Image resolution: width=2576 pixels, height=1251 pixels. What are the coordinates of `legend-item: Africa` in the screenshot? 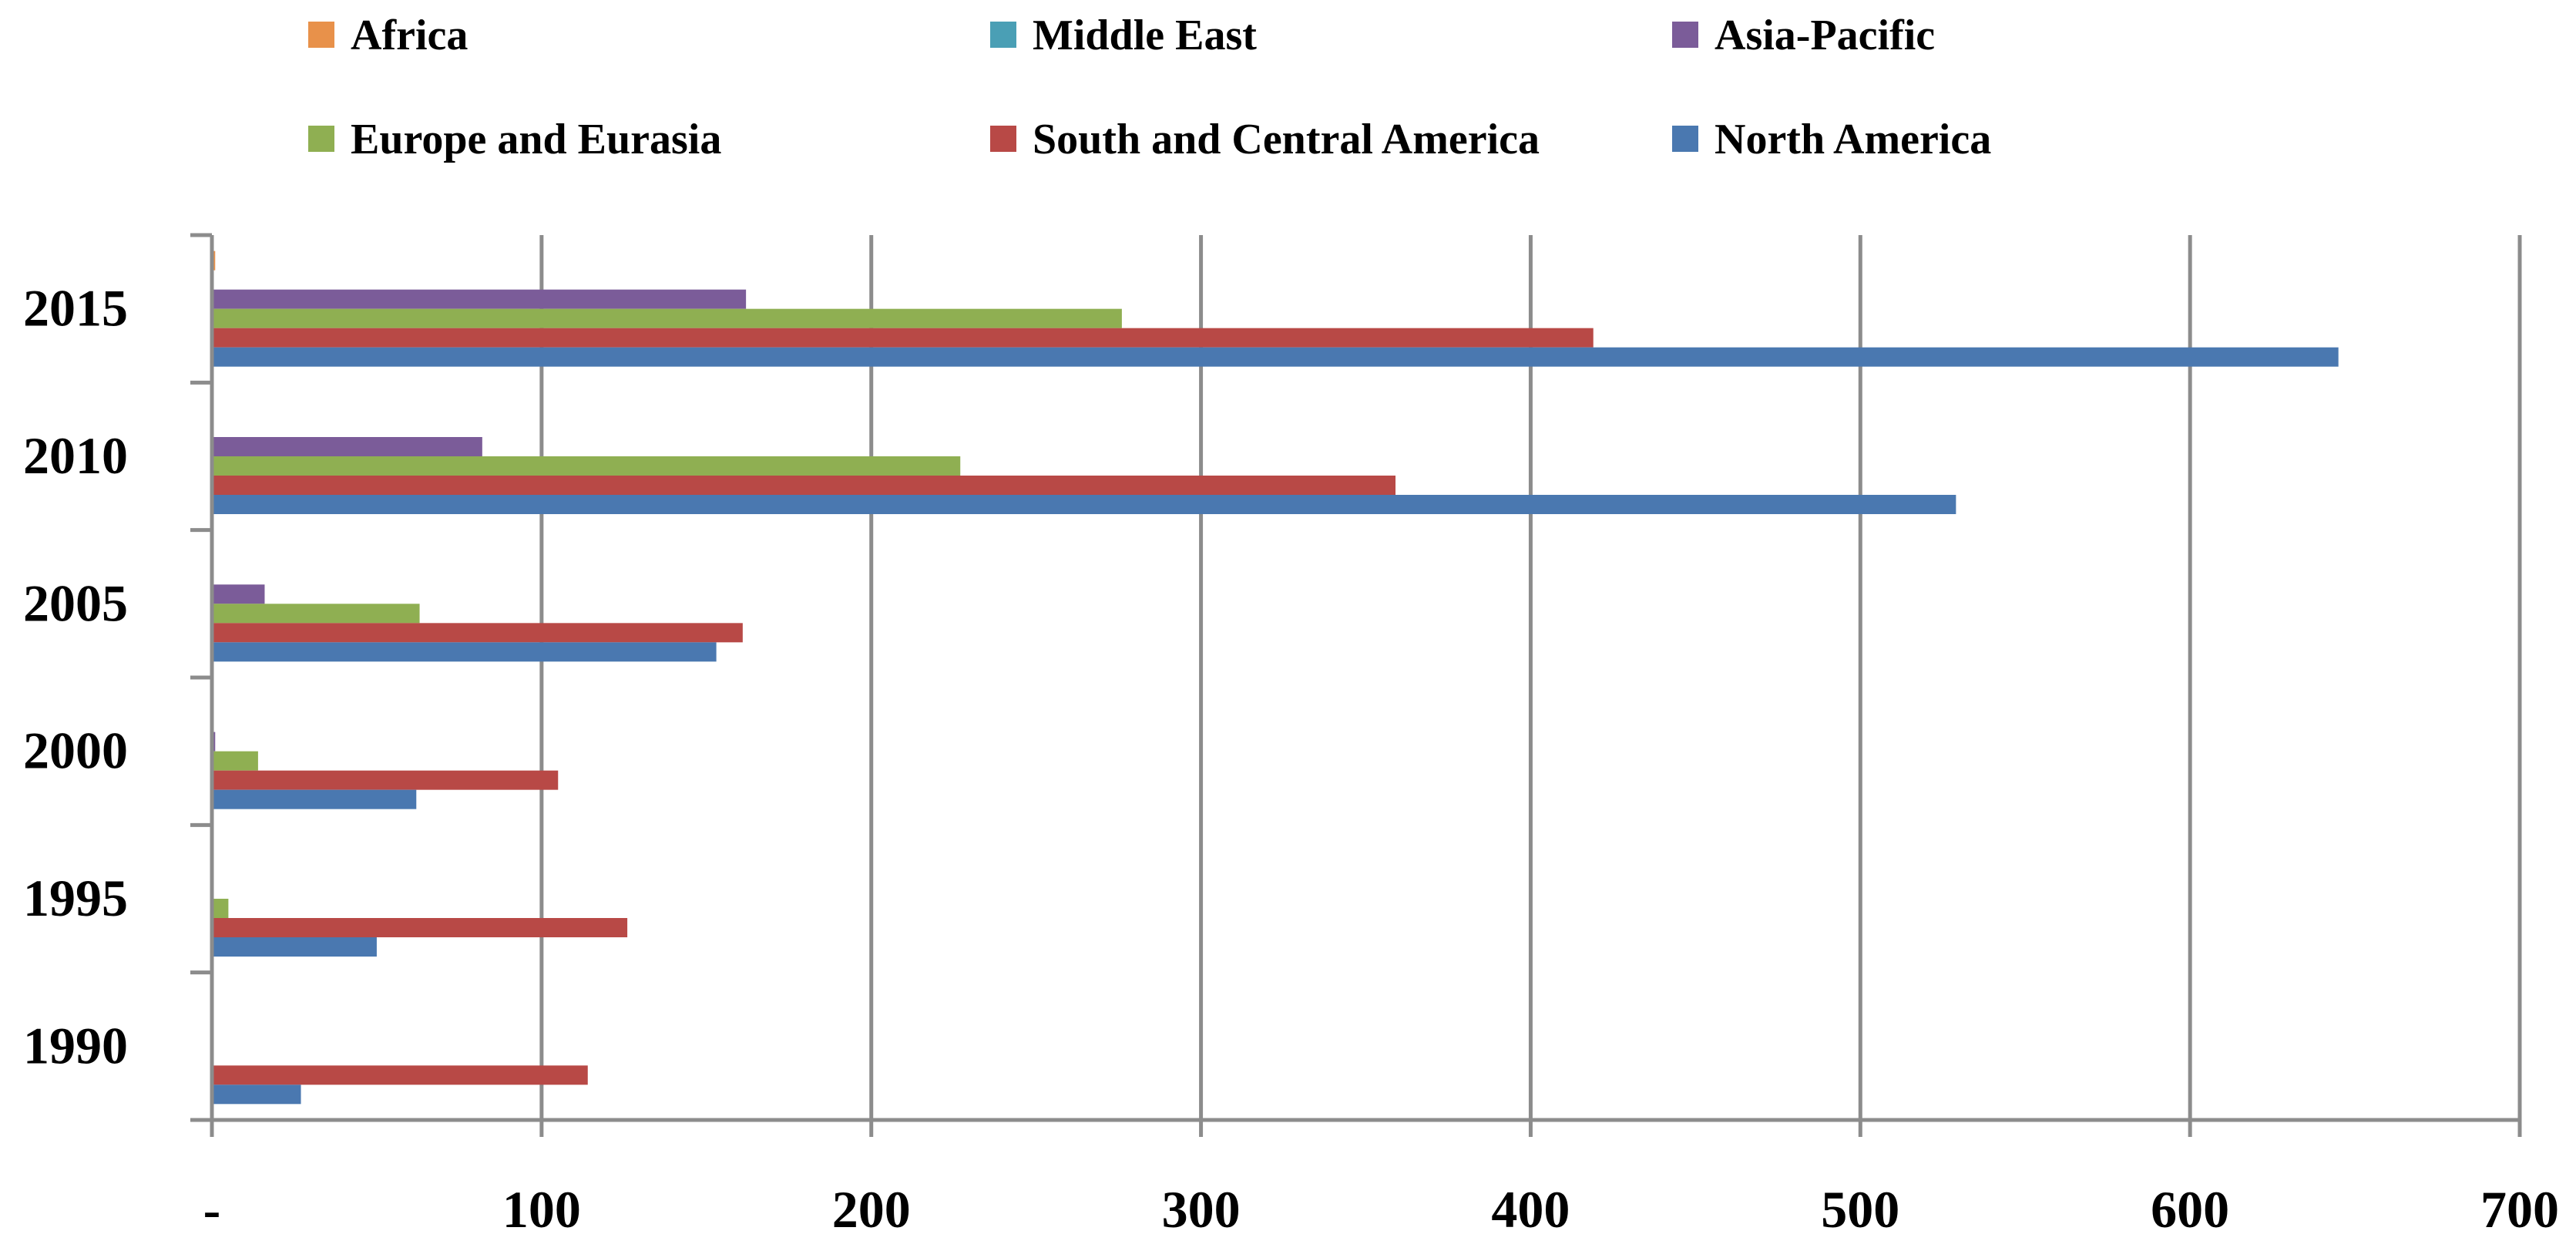 It's located at (388, 35).